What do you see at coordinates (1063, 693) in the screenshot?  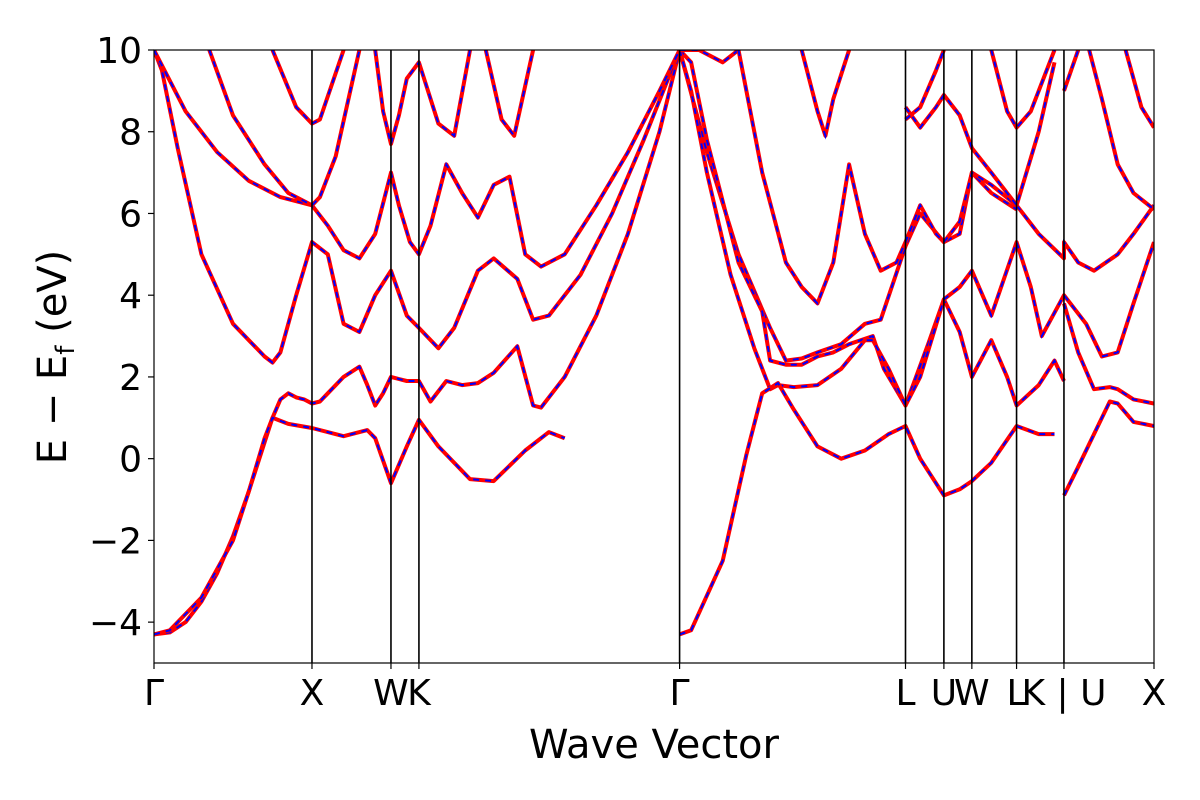 I see `x-tick-label-9: K | U` at bounding box center [1063, 693].